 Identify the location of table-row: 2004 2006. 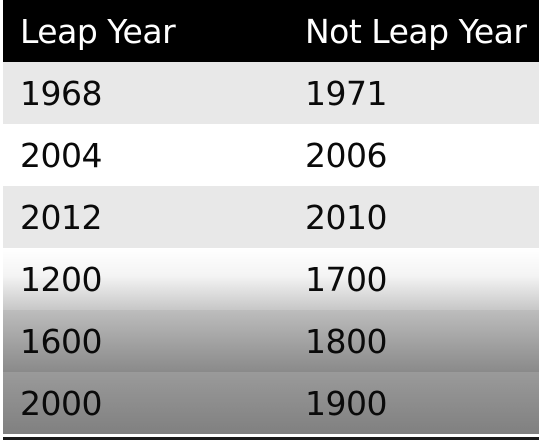
(271, 155).